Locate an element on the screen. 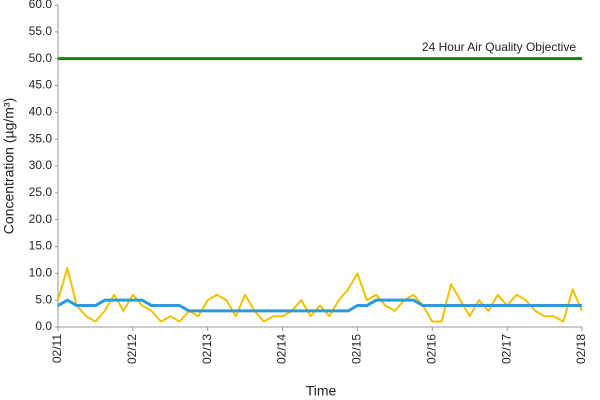 This screenshot has height=400, width=600. x-tick-label: 02/13 is located at coordinates (207, 349).